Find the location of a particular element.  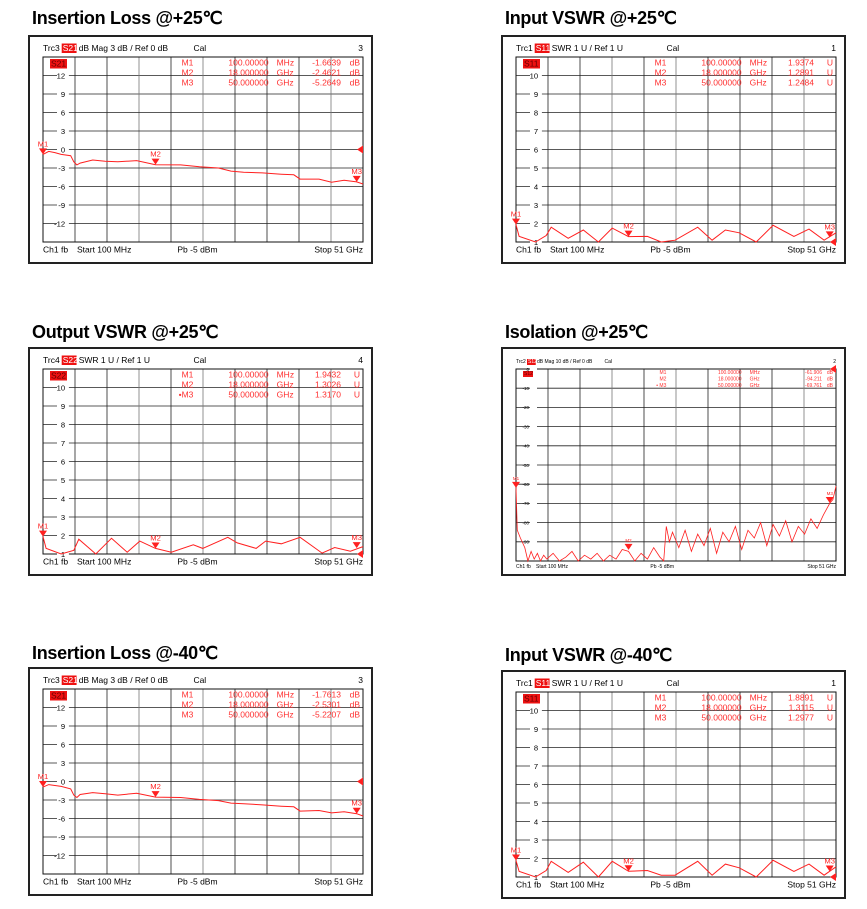

marker-value: 1.2484 is located at coordinates (801, 83).